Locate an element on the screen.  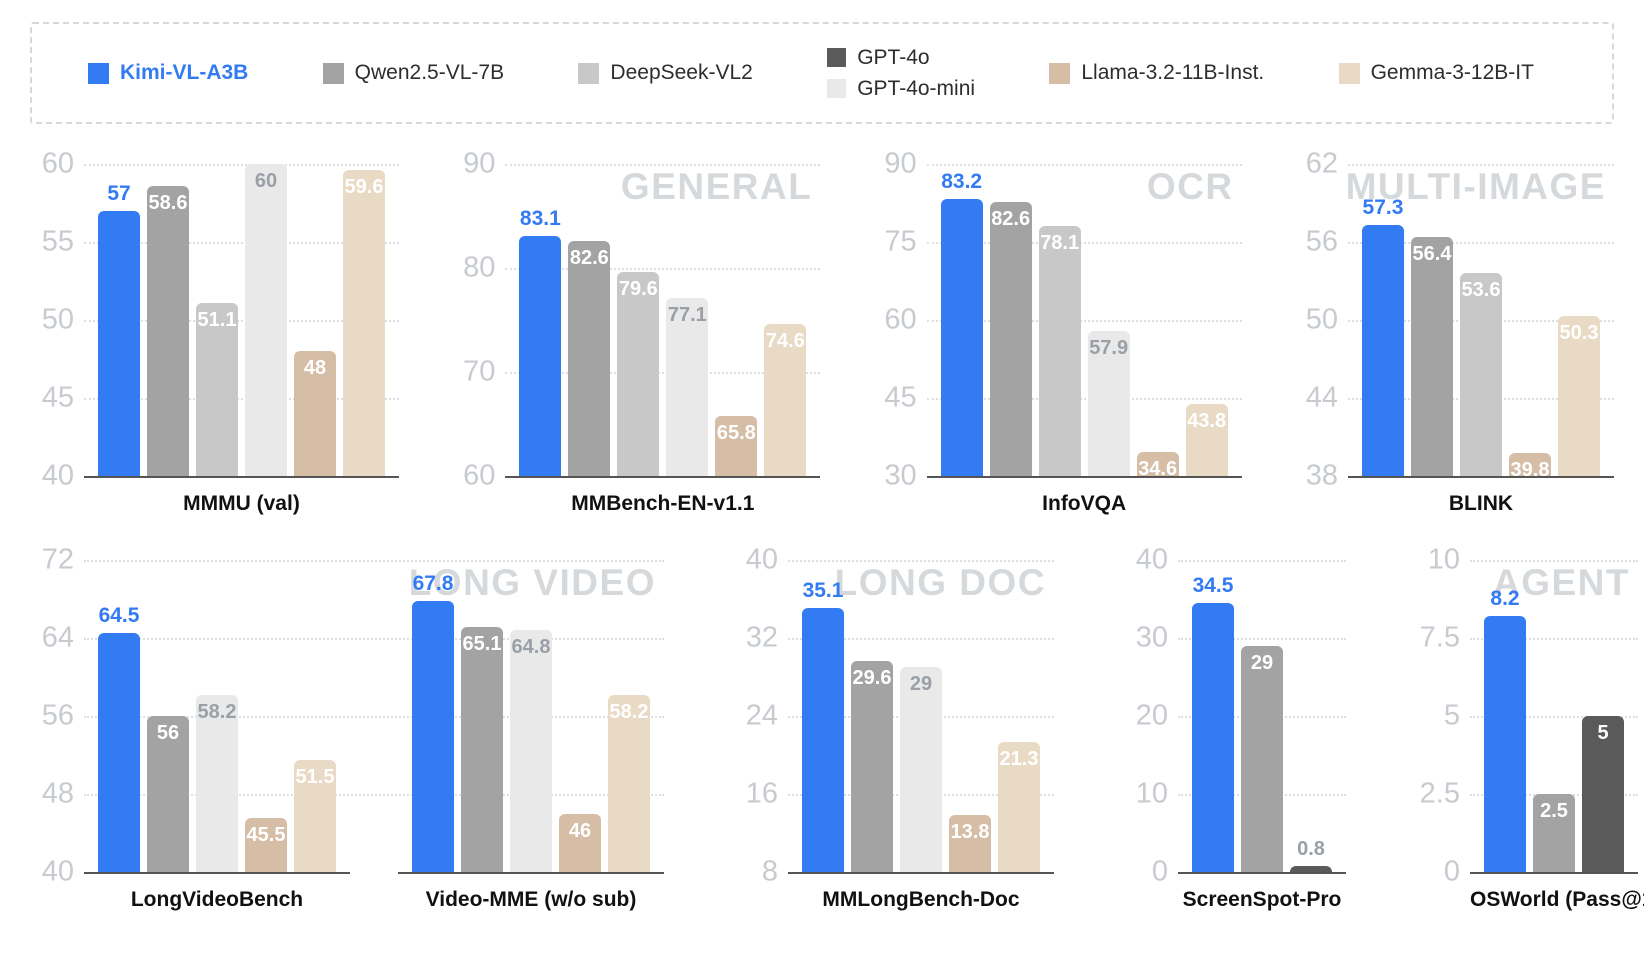
bar-qwen: 82.6 is located at coordinates (589, 358).